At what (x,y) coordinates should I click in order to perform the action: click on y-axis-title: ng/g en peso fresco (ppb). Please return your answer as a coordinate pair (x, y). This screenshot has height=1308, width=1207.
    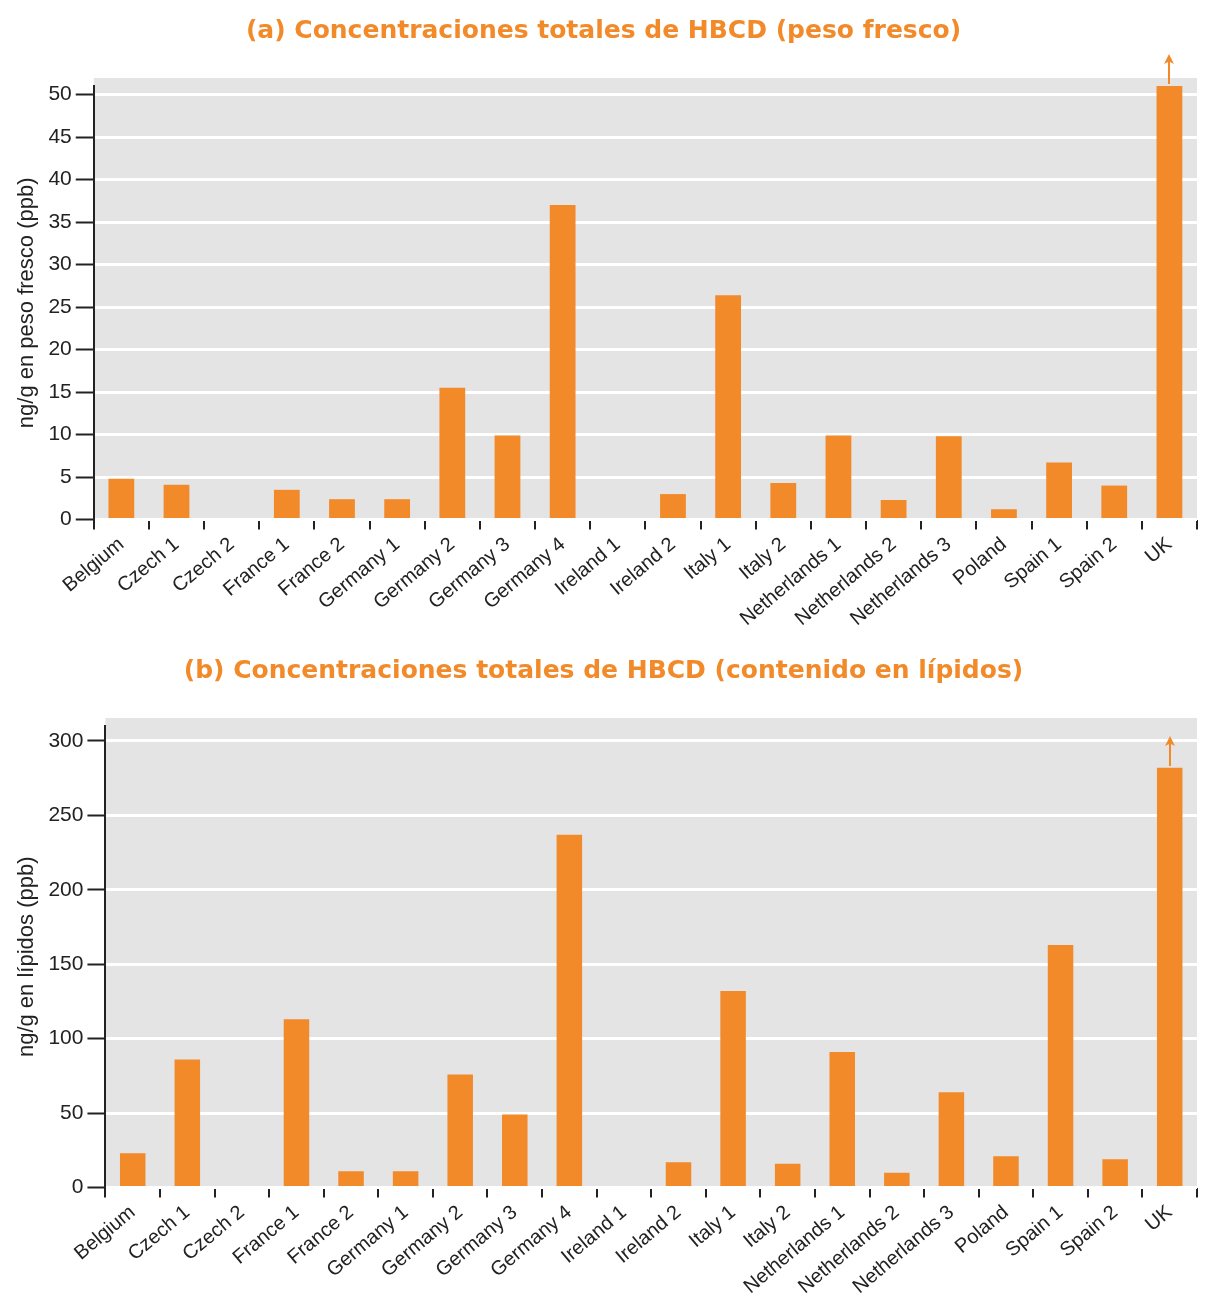
    Looking at the image, I should click on (26, 303).